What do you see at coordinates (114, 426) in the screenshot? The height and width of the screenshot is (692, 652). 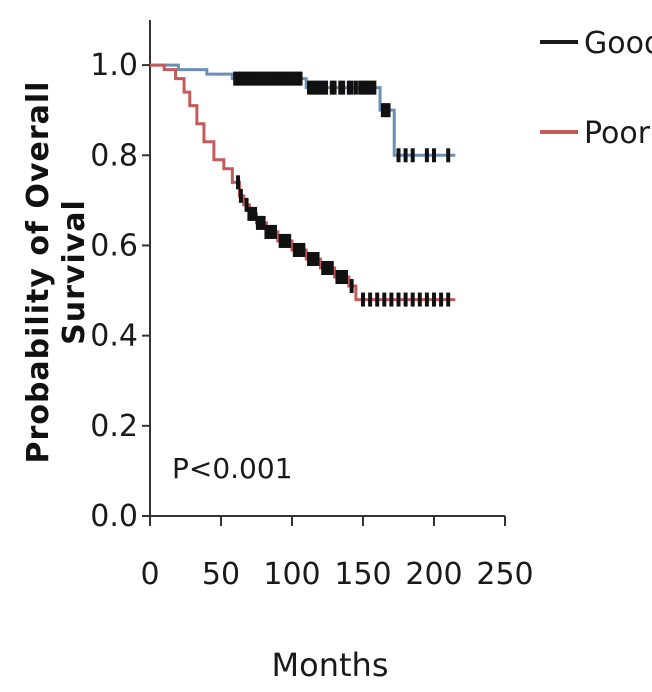 I see `y-tick-label: 0.2` at bounding box center [114, 426].